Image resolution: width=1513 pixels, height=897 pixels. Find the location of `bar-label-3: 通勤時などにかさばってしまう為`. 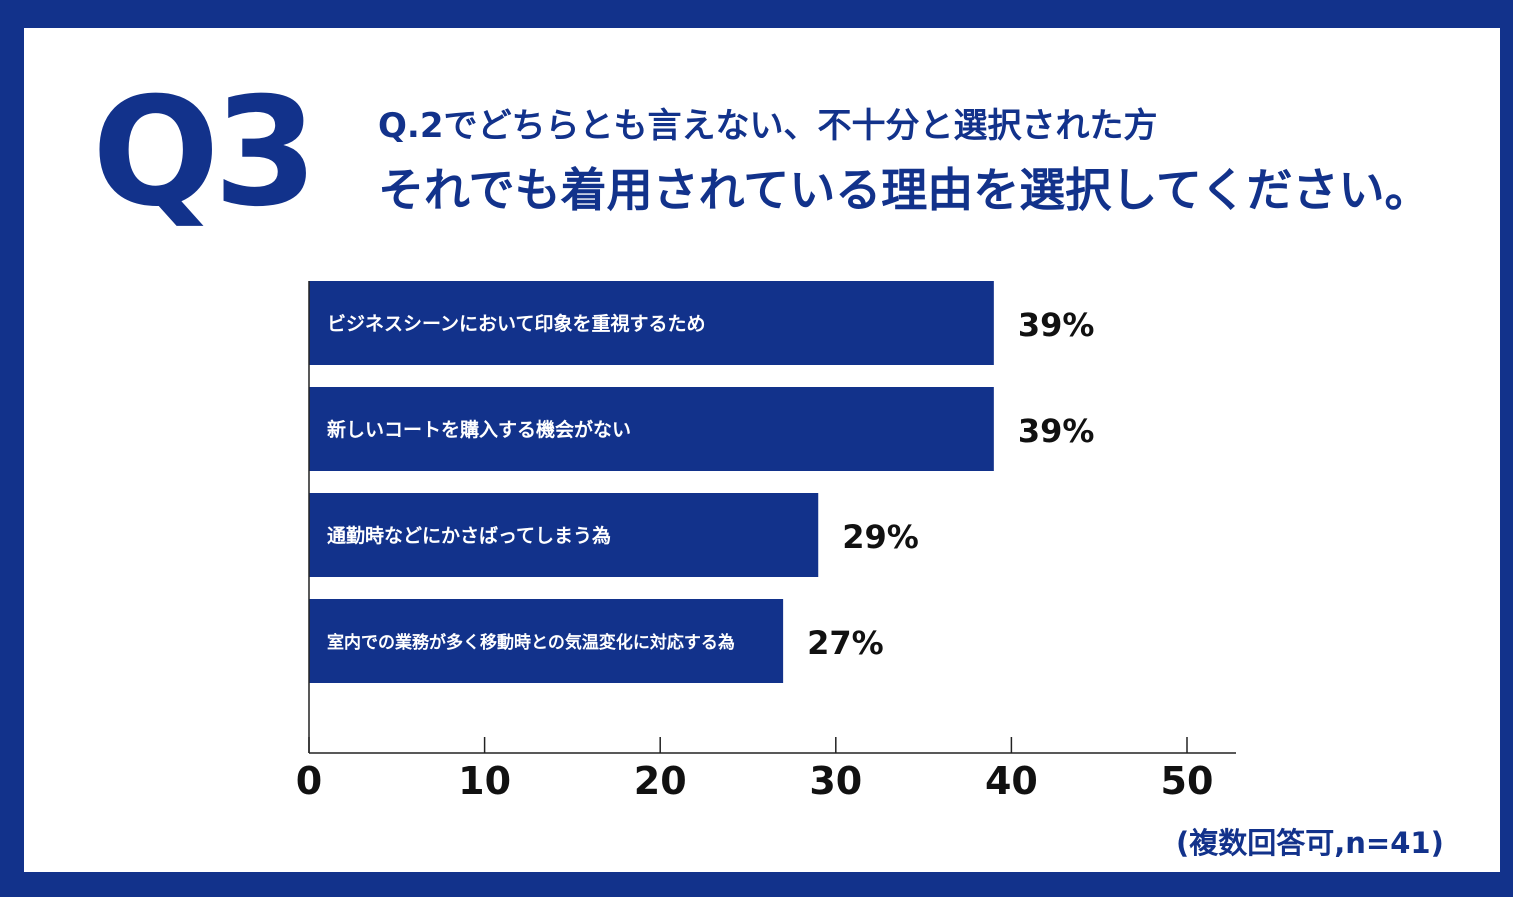

bar-label-3: 通勤時などにかさばってしまう為 is located at coordinates (469, 535).